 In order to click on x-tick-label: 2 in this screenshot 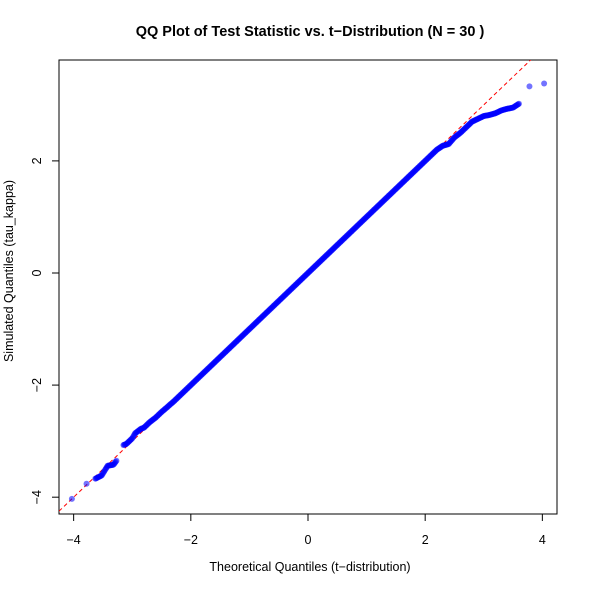, I will do `click(425, 540)`.